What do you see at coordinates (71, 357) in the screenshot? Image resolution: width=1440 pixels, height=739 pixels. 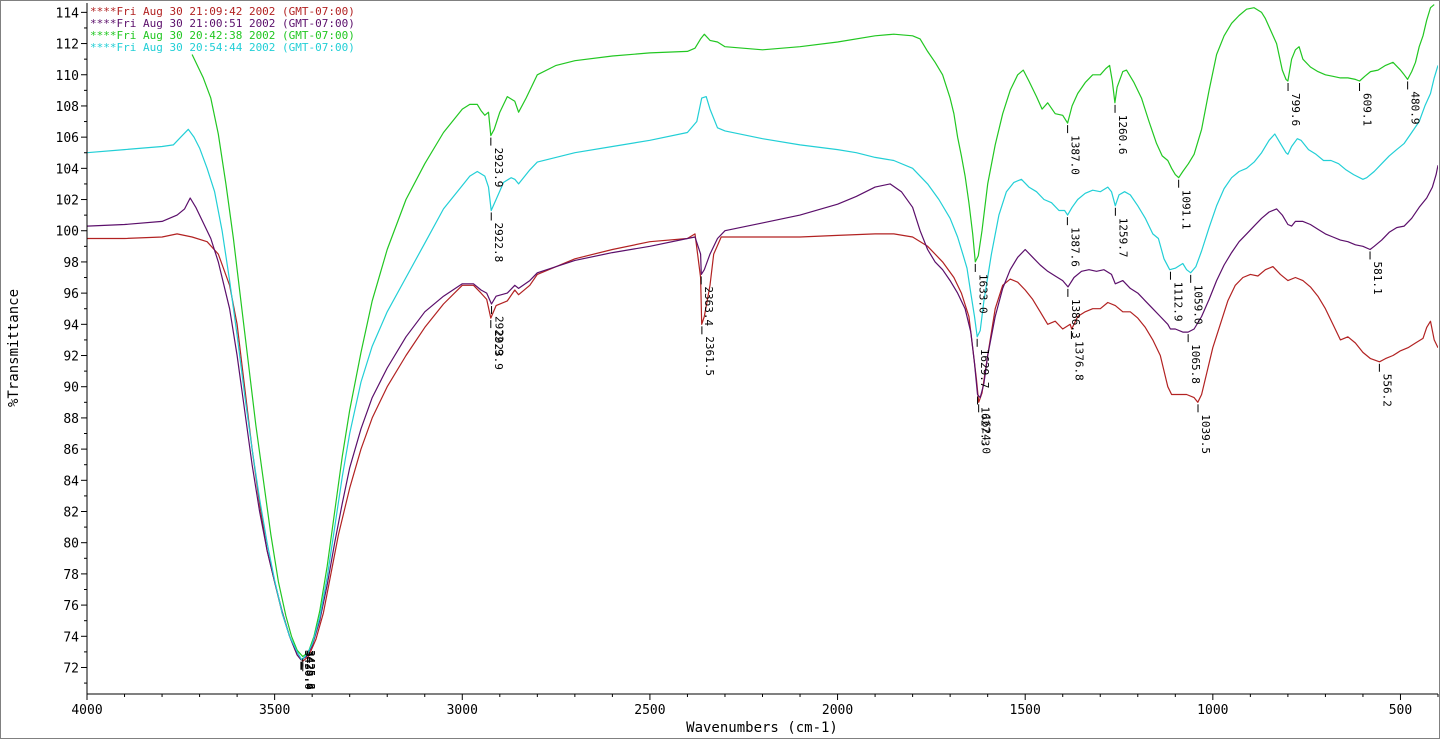 I see `y-tick-label: 92` at bounding box center [71, 357].